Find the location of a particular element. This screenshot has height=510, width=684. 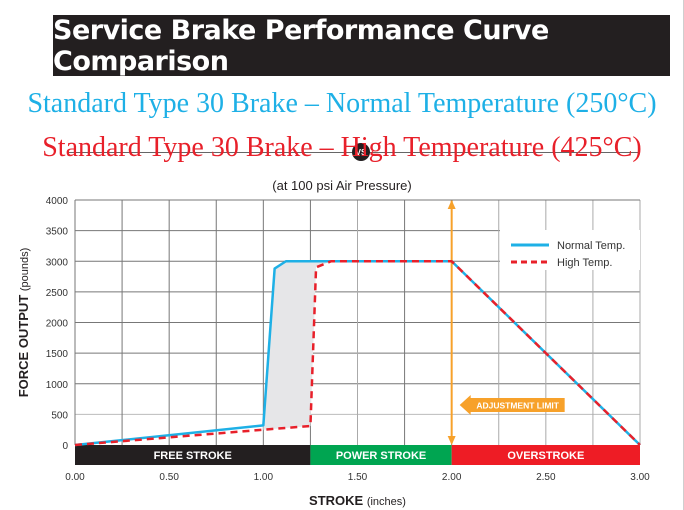

x-tick-label: 0.00 is located at coordinates (75, 477).